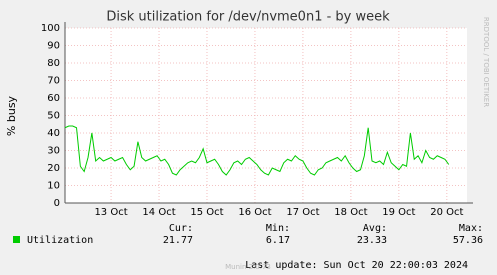 The width and height of the screenshot is (497, 275). Describe the element at coordinates (356, 265) in the screenshot. I see `last-update: Last update: Sun Oct 20 22:00:03 2024` at that location.